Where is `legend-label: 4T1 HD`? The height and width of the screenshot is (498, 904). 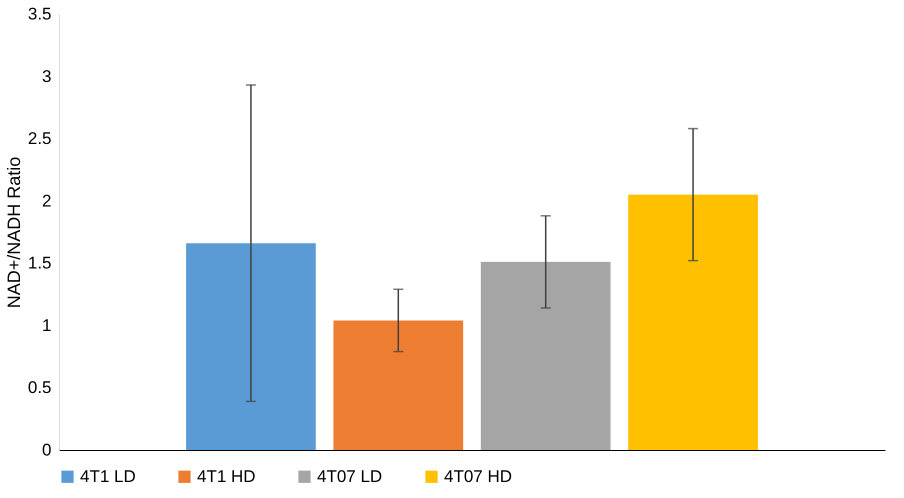
legend-label: 4T1 HD is located at coordinates (226, 476).